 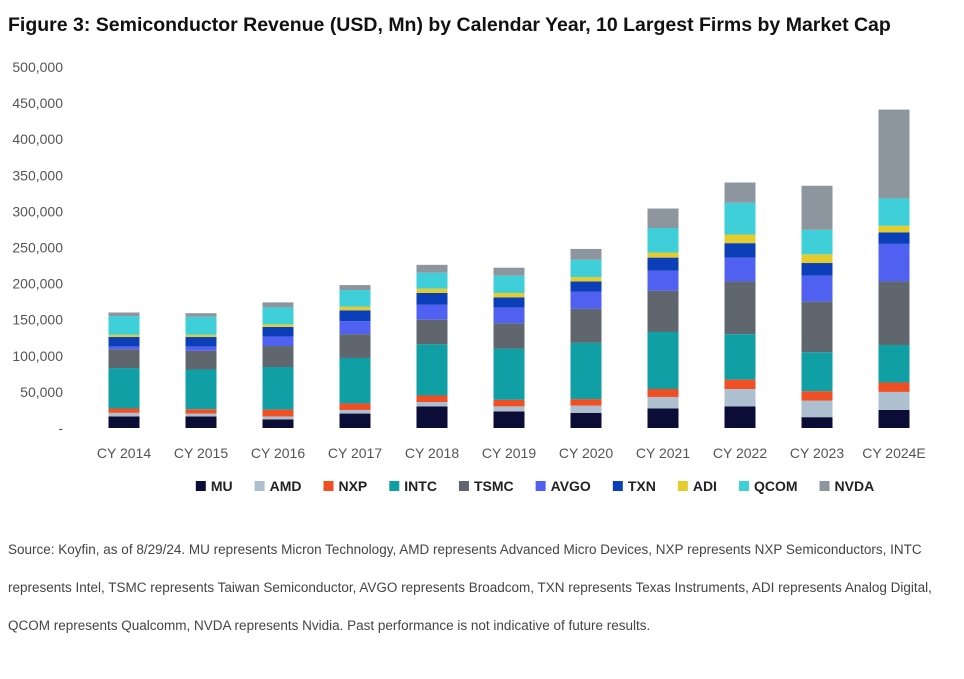 I want to click on legend-item-qcom: QCOM, so click(x=768, y=486).